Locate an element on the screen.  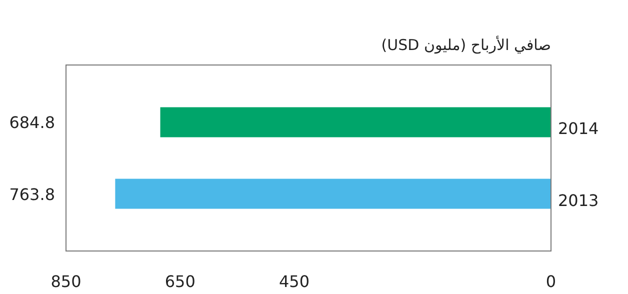
data-label: 763.8 is located at coordinates (32, 194).